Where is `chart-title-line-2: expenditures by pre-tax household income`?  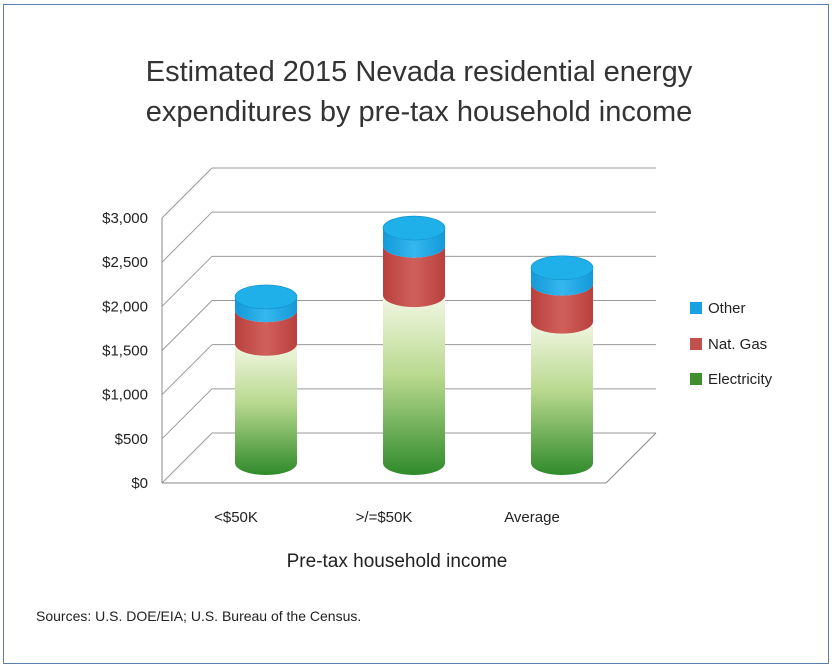 chart-title-line-2: expenditures by pre-tax household income is located at coordinates (419, 112).